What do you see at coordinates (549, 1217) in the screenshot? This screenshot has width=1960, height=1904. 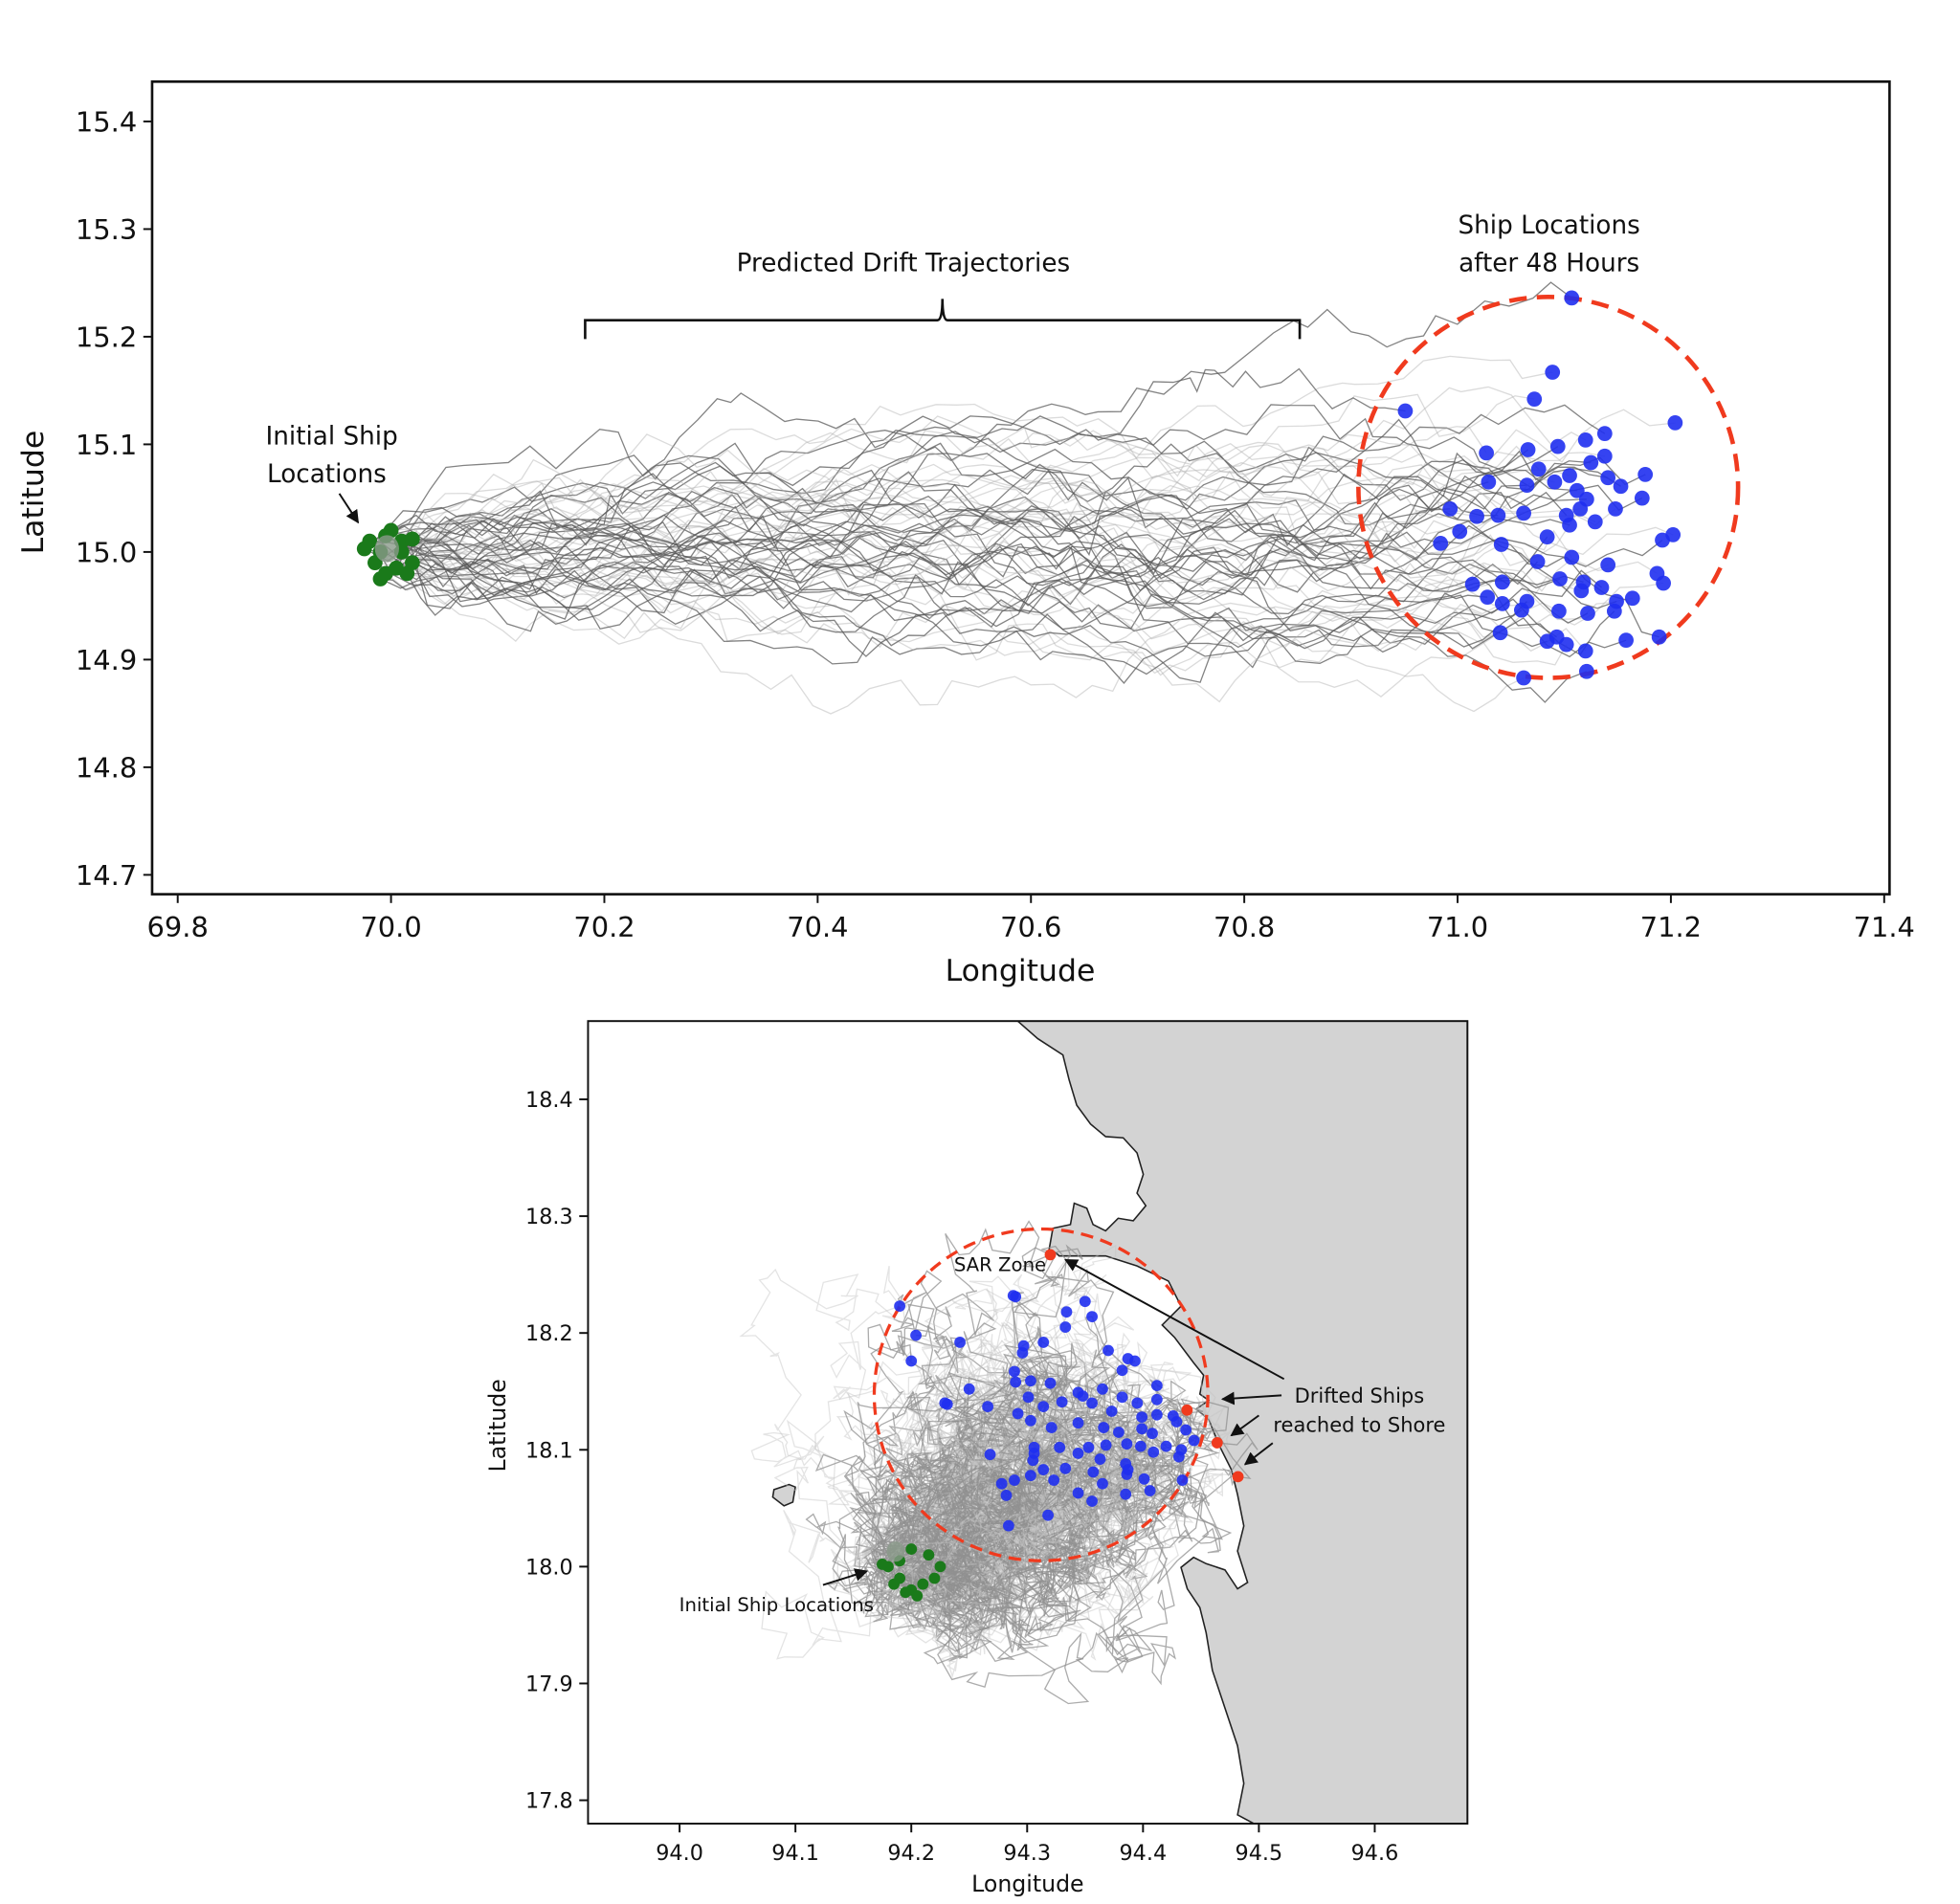 I see `y-tick-label: 18.3` at bounding box center [549, 1217].